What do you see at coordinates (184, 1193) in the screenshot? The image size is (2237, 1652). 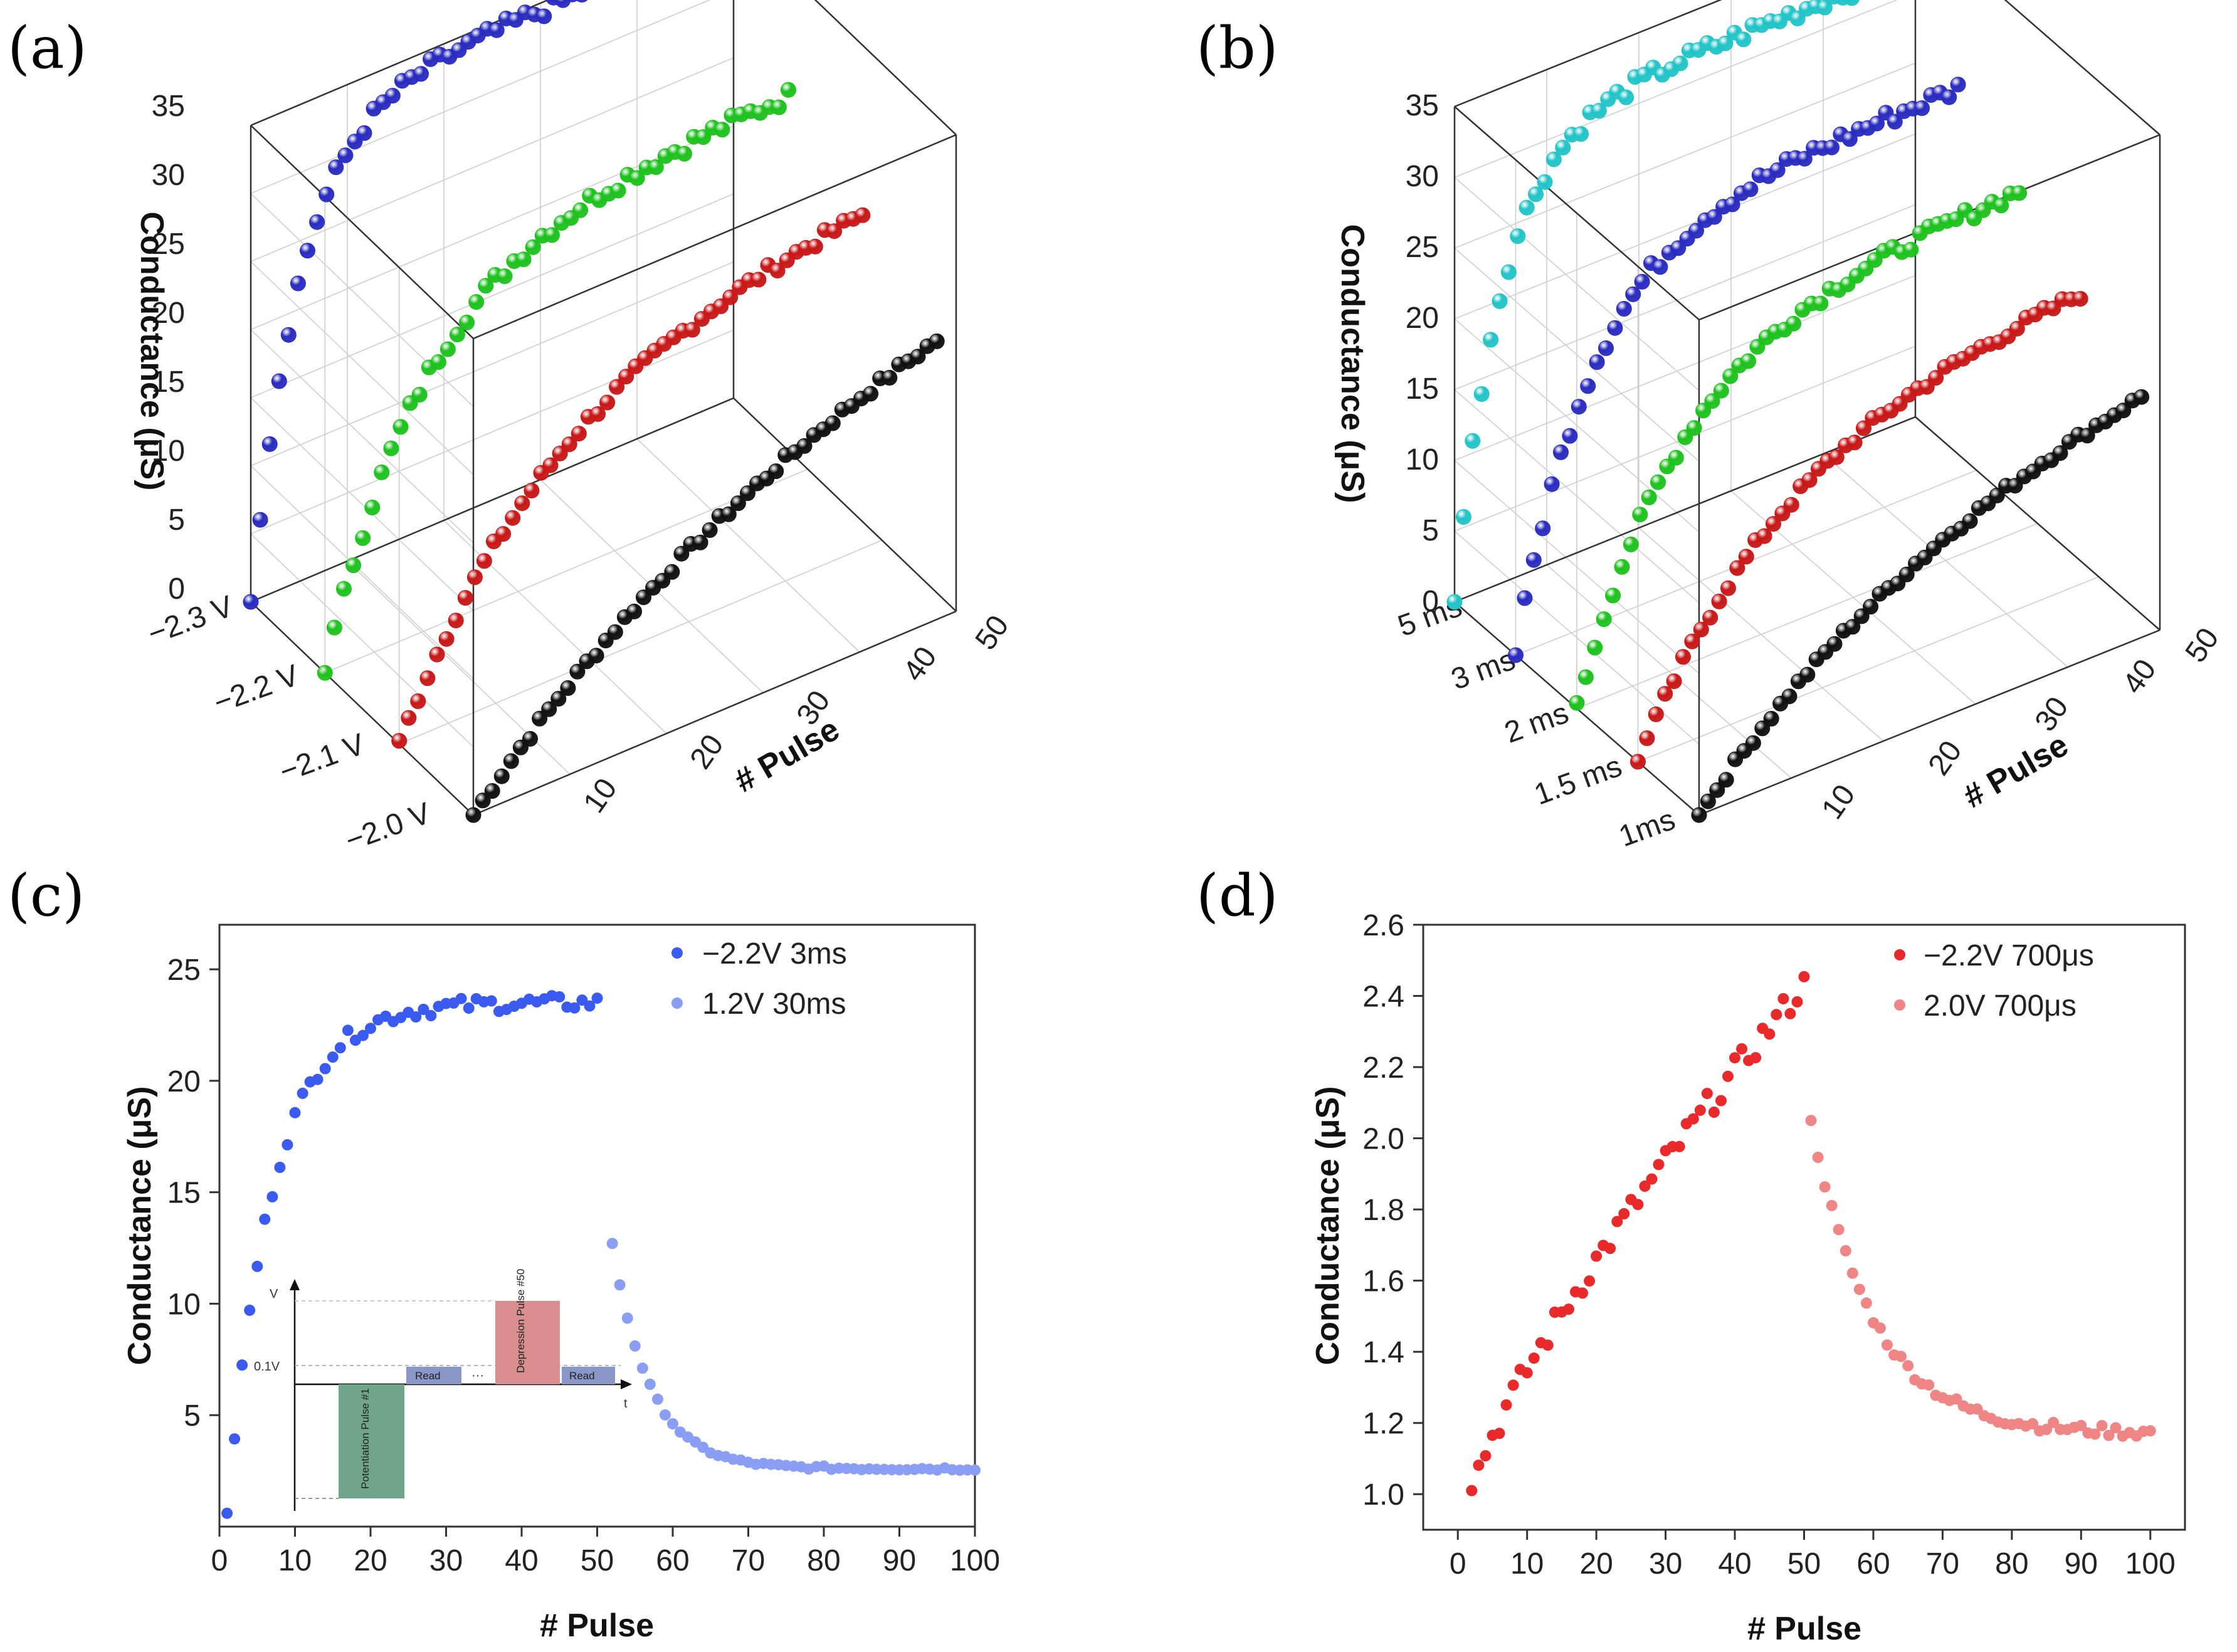 I see `y-tick-label: 15` at bounding box center [184, 1193].